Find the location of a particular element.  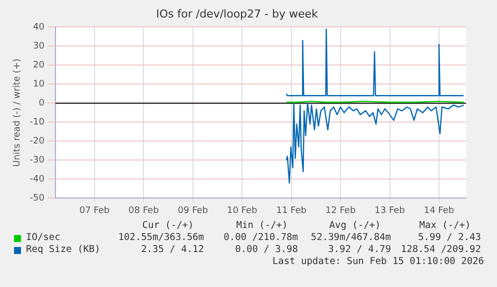

y-tick-label: 10 is located at coordinates (39, 85).